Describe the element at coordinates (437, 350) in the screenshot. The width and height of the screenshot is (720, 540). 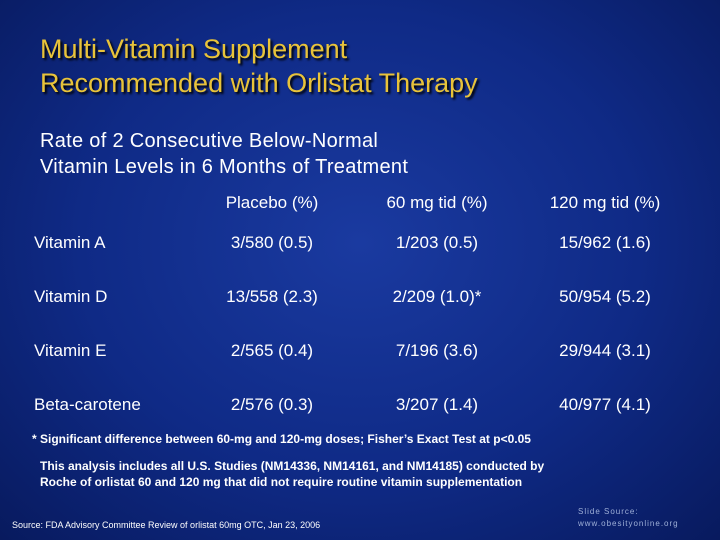
I see `cell: 7/196 (3.6)` at that location.